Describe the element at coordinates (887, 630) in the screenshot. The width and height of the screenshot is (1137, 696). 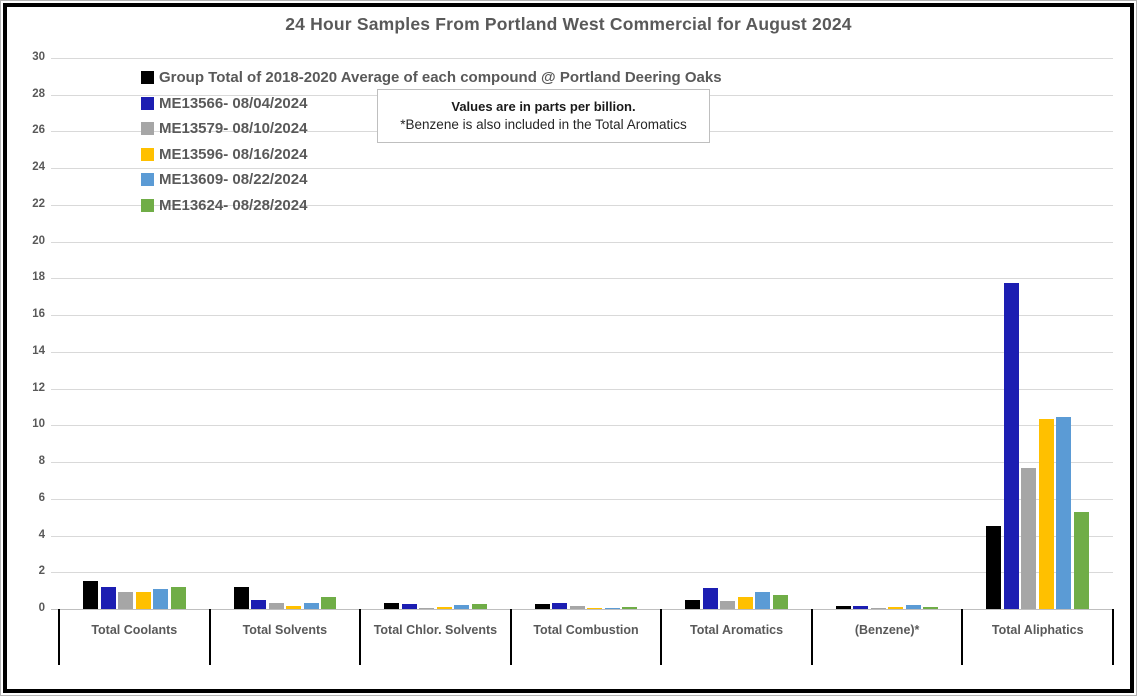
I see `x-axis-category-label: (Benzene)*` at that location.